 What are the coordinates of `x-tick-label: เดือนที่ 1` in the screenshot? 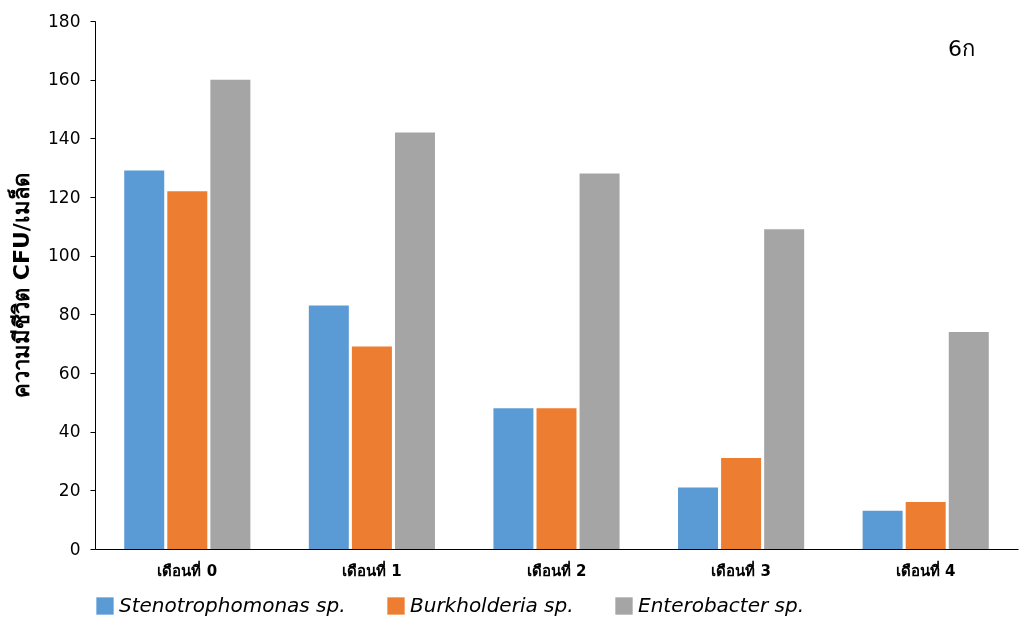 It's located at (372, 569).